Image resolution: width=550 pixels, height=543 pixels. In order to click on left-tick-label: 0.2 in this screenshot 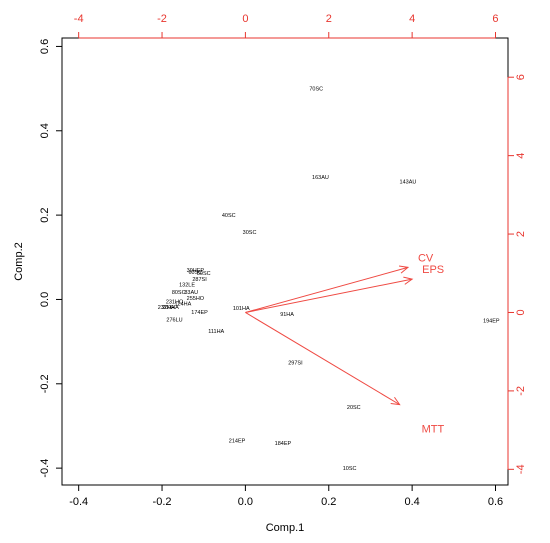, I will do `click(45, 214)`.